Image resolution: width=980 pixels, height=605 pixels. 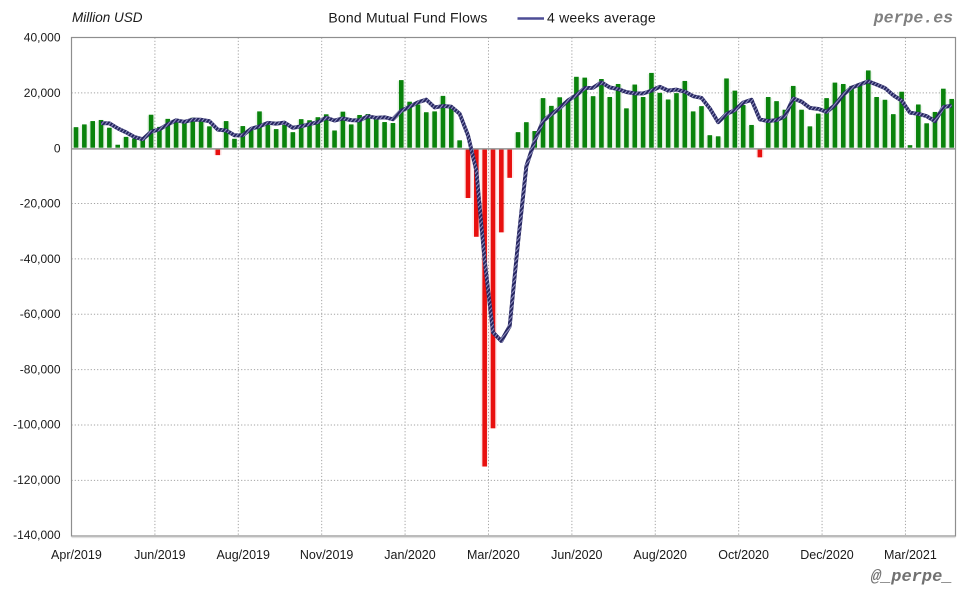 I want to click on svg-text: @_perpe_, so click(x=912, y=577).